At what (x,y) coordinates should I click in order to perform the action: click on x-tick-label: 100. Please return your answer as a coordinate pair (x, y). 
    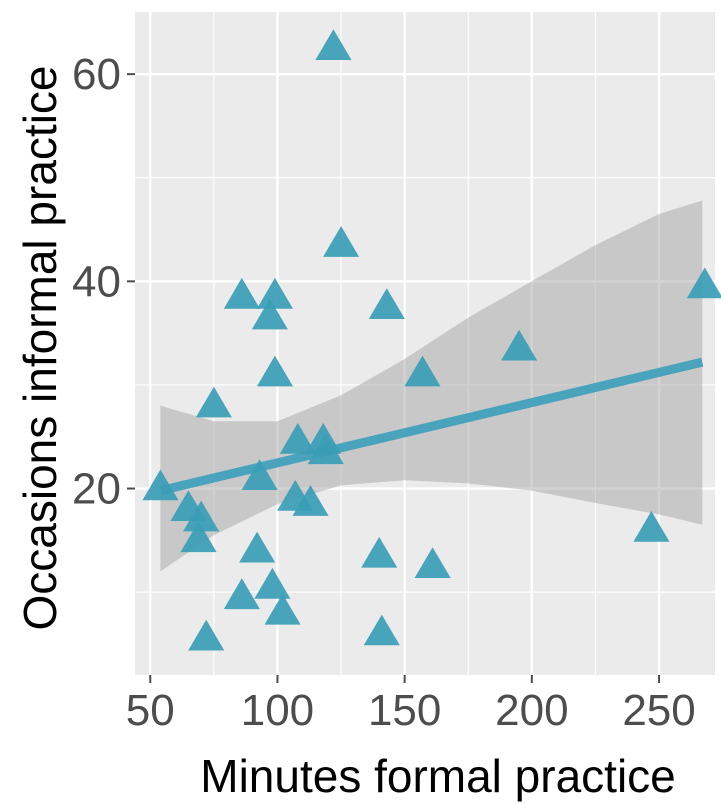
    Looking at the image, I should click on (277, 710).